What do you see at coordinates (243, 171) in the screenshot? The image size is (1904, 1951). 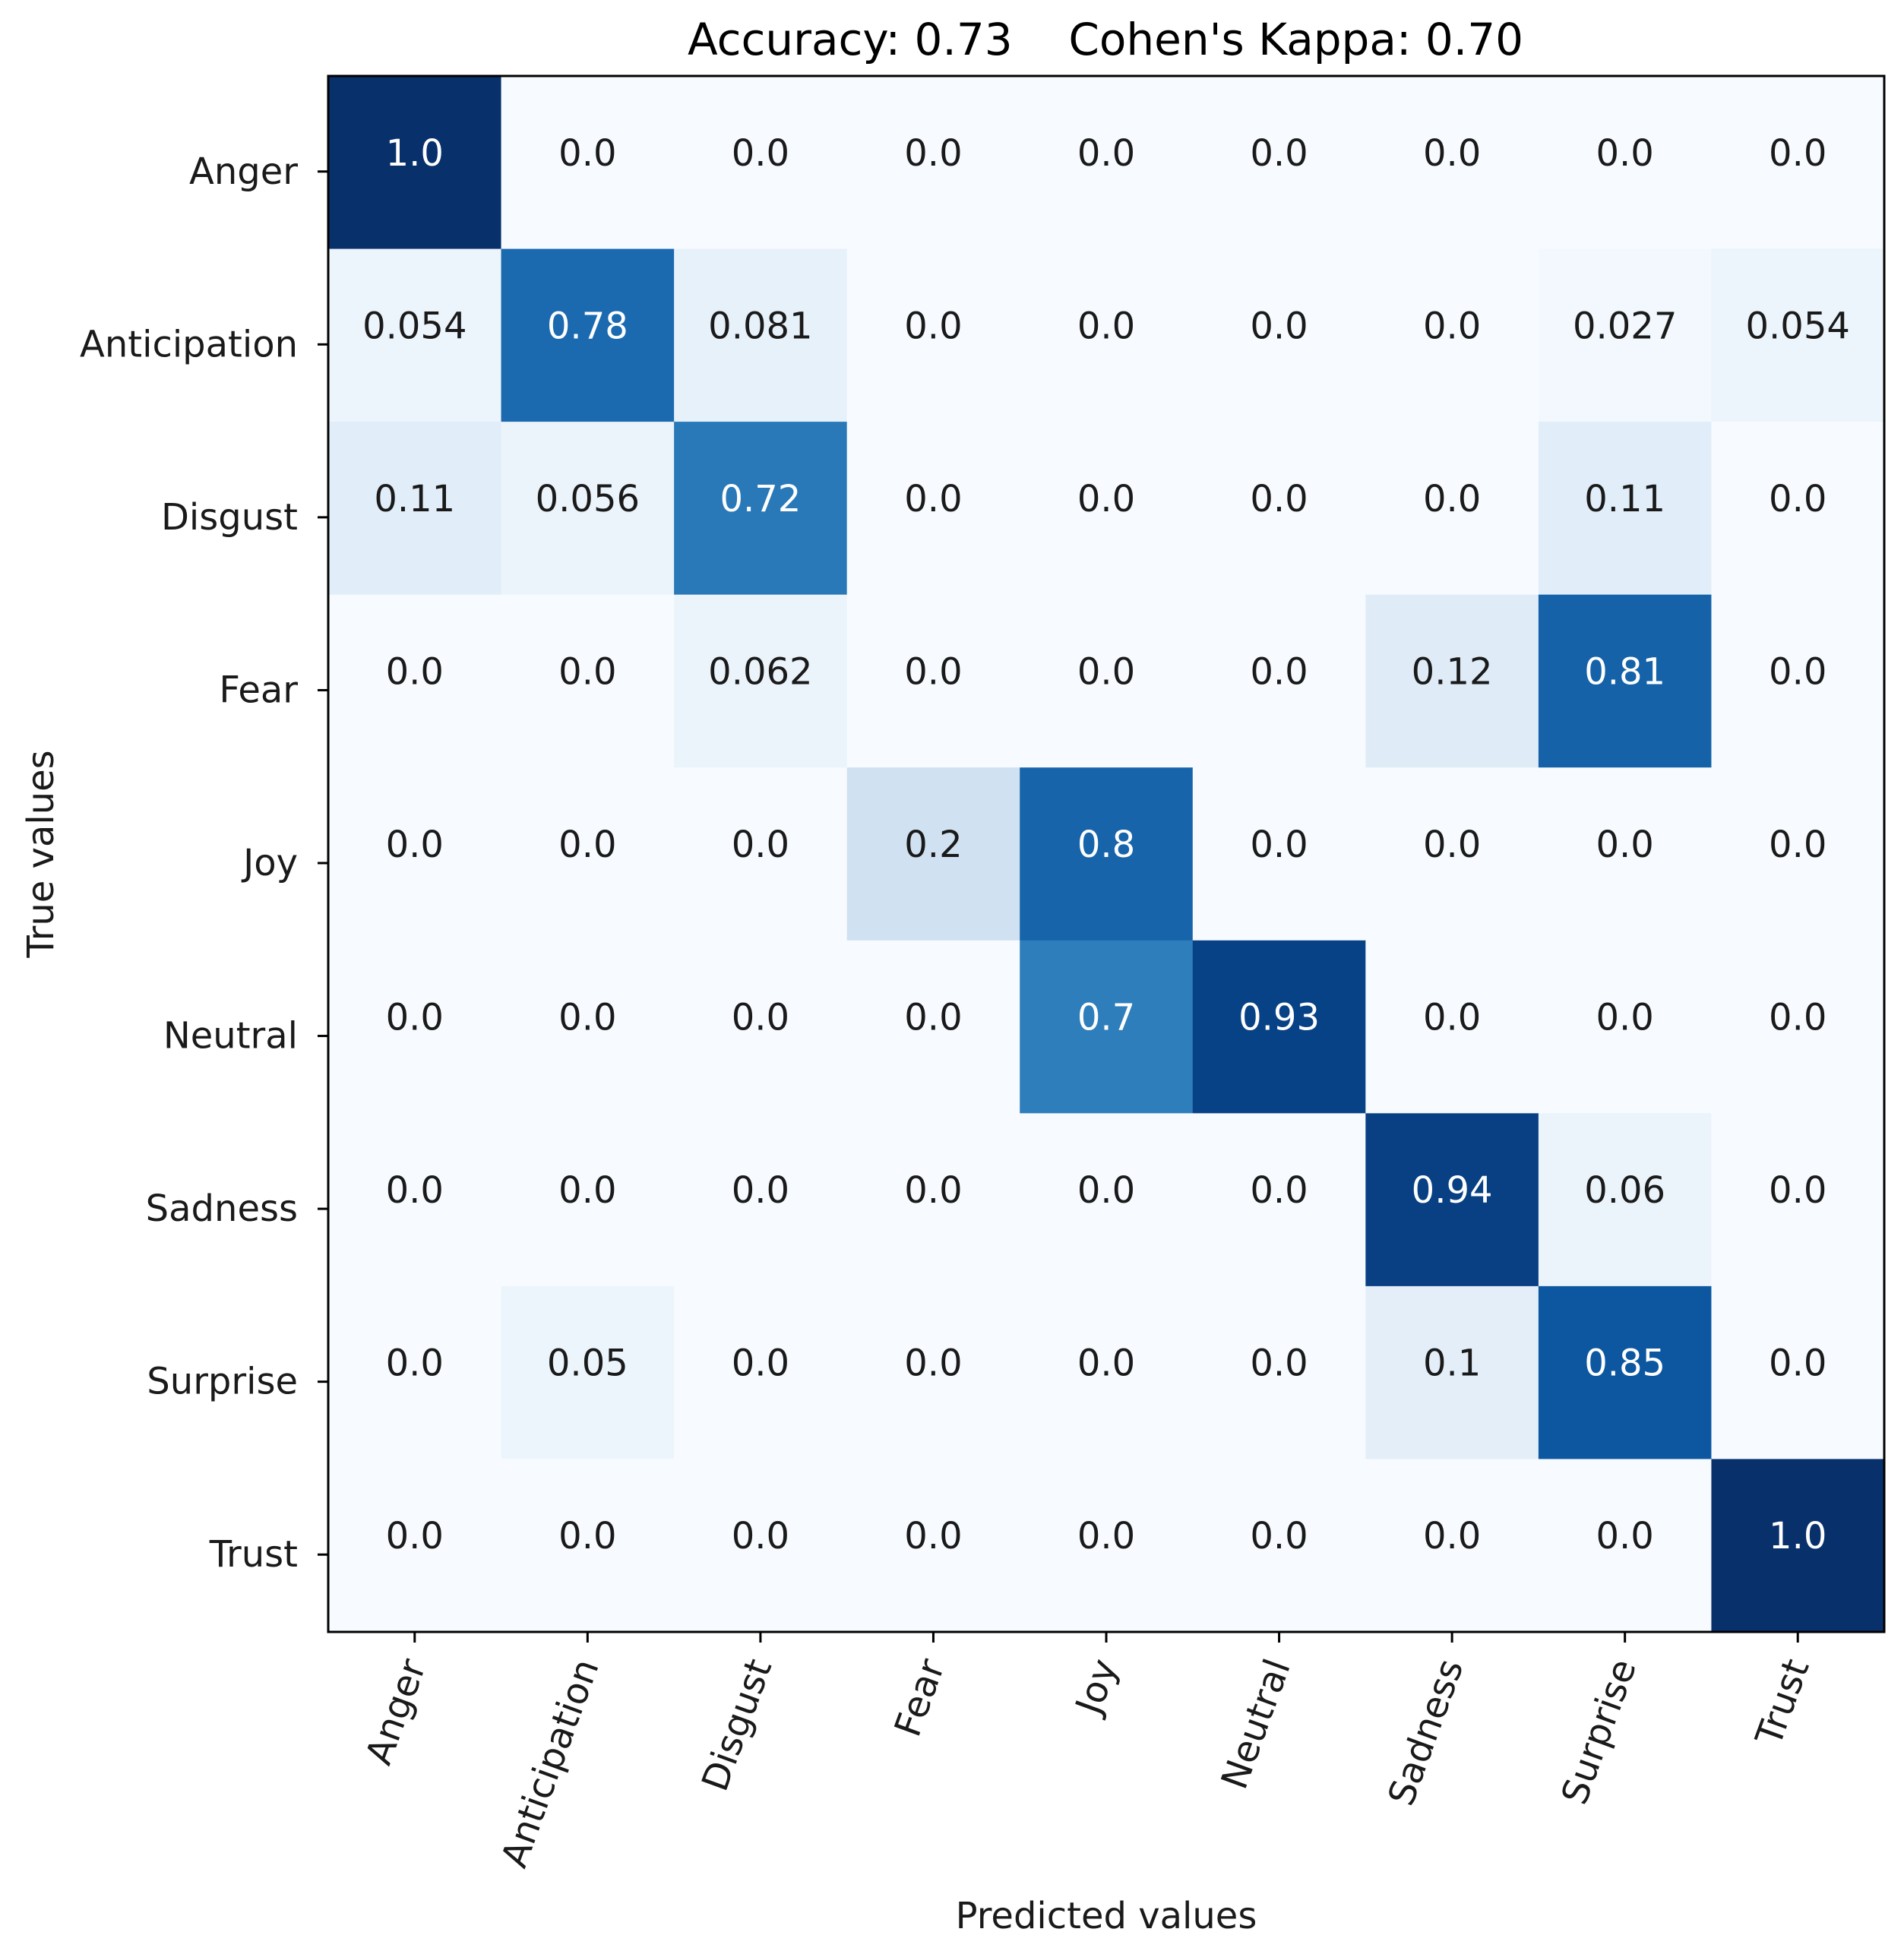 I see `y-tick-label: Anger` at bounding box center [243, 171].